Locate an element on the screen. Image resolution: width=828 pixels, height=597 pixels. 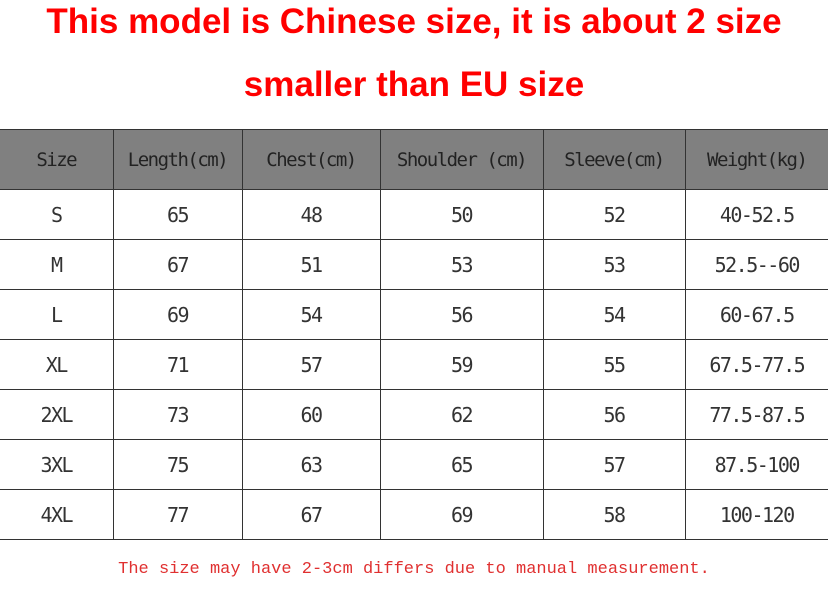
table-row: 4XL 77 67 69 58 100-120 is located at coordinates (414, 514).